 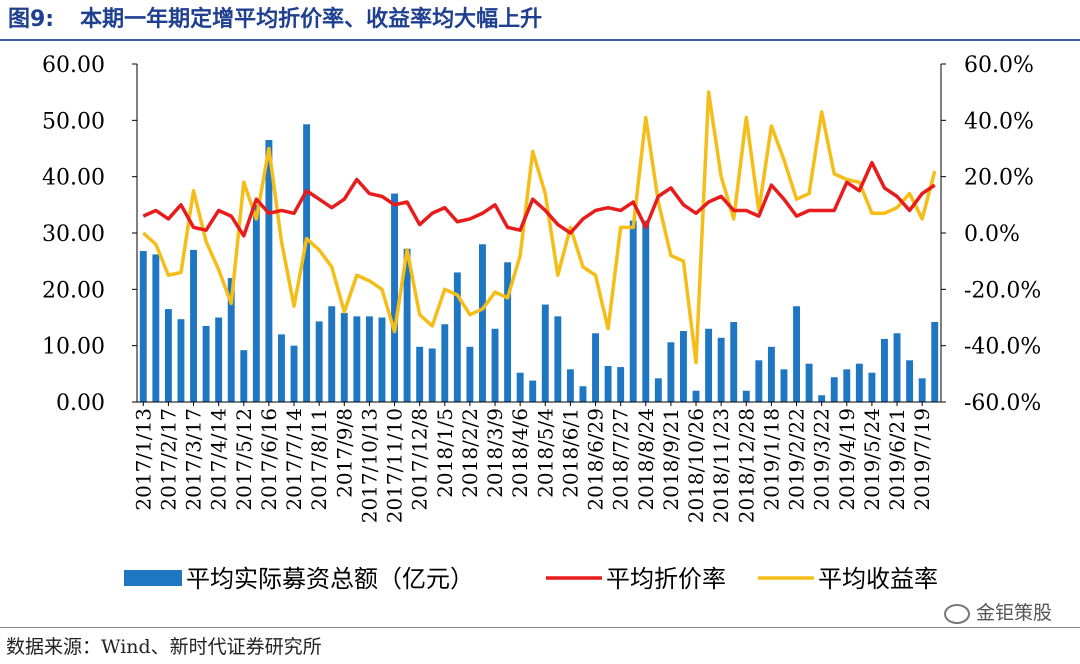 I want to click on discount-rate-line, so click(x=539, y=199).